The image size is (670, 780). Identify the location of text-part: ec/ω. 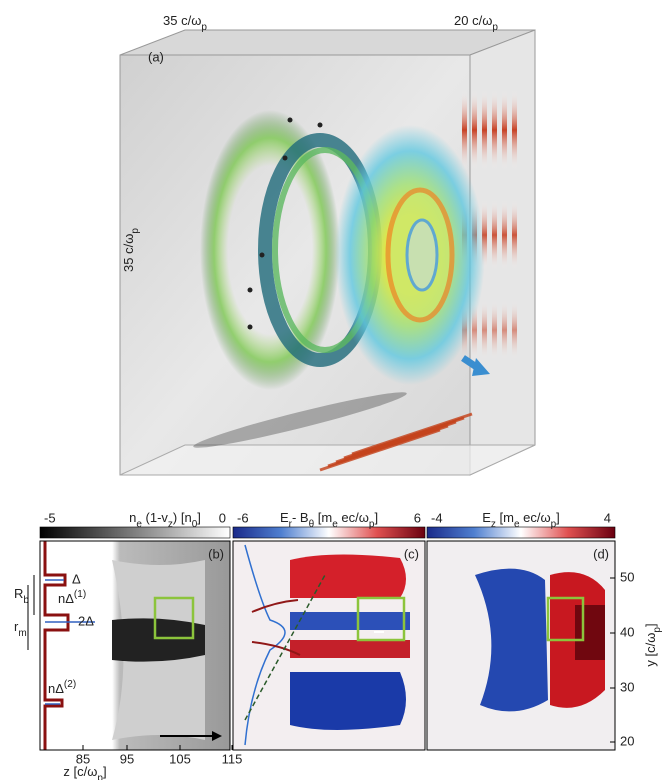
(353, 517).